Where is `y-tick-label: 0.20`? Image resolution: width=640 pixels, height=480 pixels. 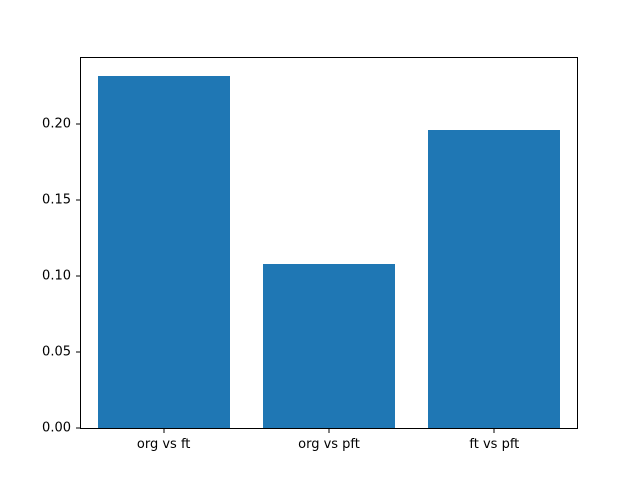
y-tick-label: 0.20 is located at coordinates (56, 124).